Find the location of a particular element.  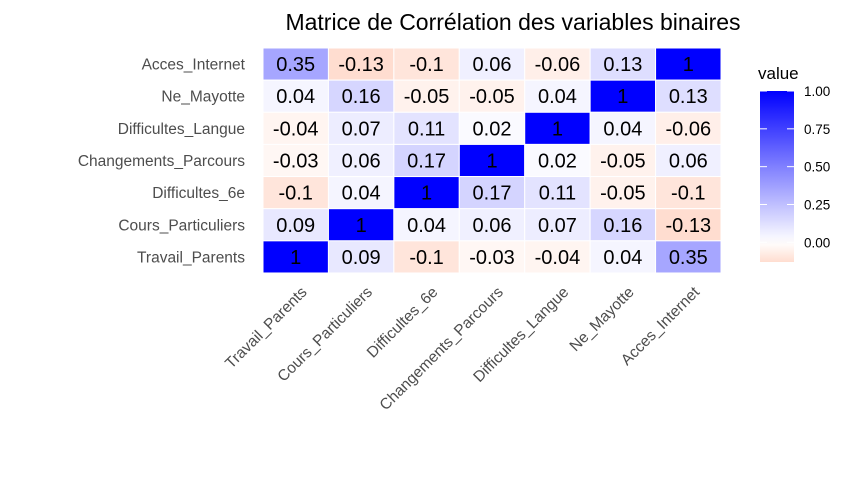

heatmap-cell-acces-internet-travail-parents is located at coordinates (295, 64).